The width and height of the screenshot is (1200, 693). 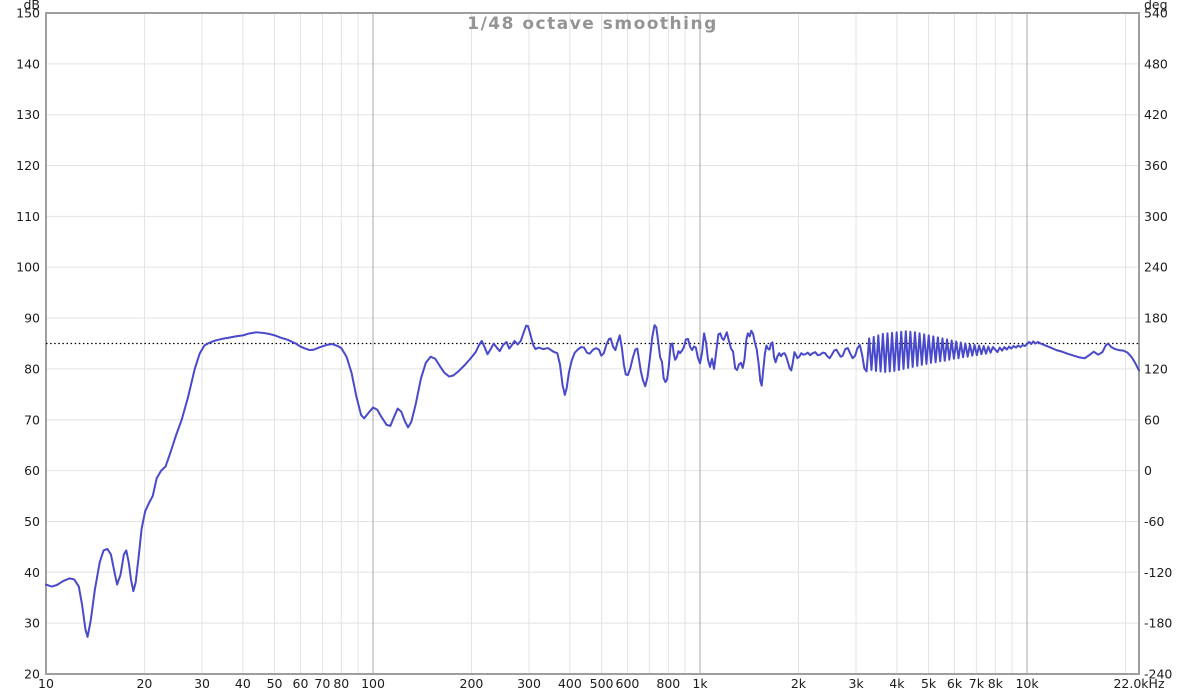 What do you see at coordinates (592, 24) in the screenshot?
I see `chart-title: 1/48 octave smoothing` at bounding box center [592, 24].